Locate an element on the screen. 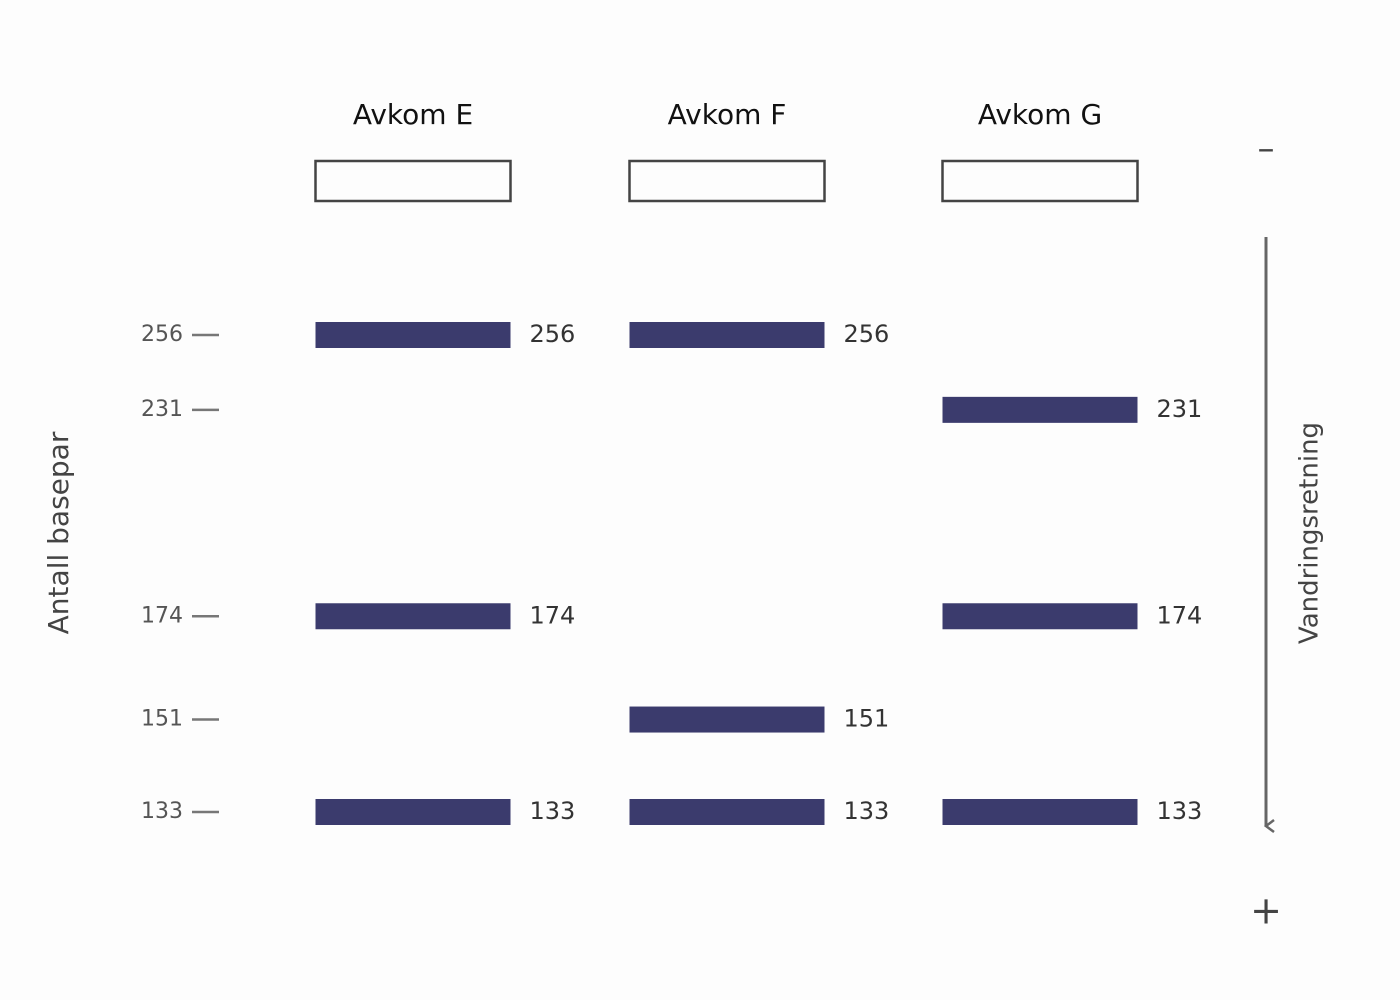  marker-label: 256 is located at coordinates (162, 334).